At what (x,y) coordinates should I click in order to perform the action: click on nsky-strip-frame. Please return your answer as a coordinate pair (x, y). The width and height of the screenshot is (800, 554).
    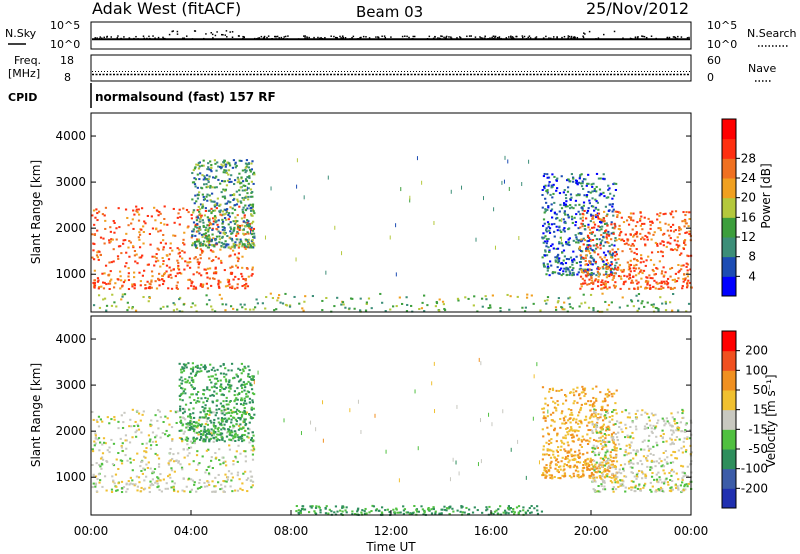
    Looking at the image, I should click on (391, 35).